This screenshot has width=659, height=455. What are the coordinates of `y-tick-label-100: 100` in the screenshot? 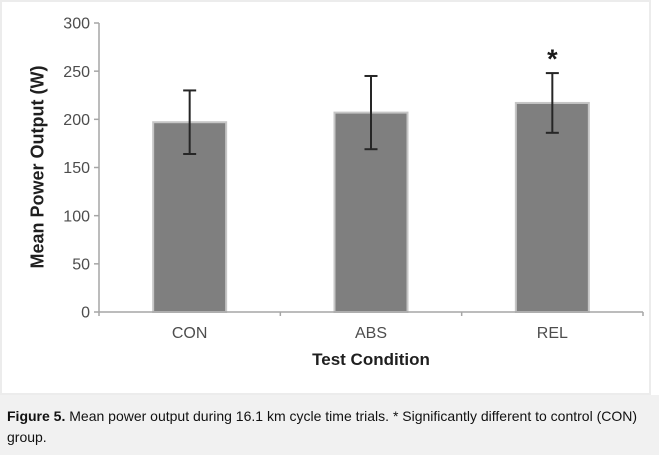 It's located at (76, 216).